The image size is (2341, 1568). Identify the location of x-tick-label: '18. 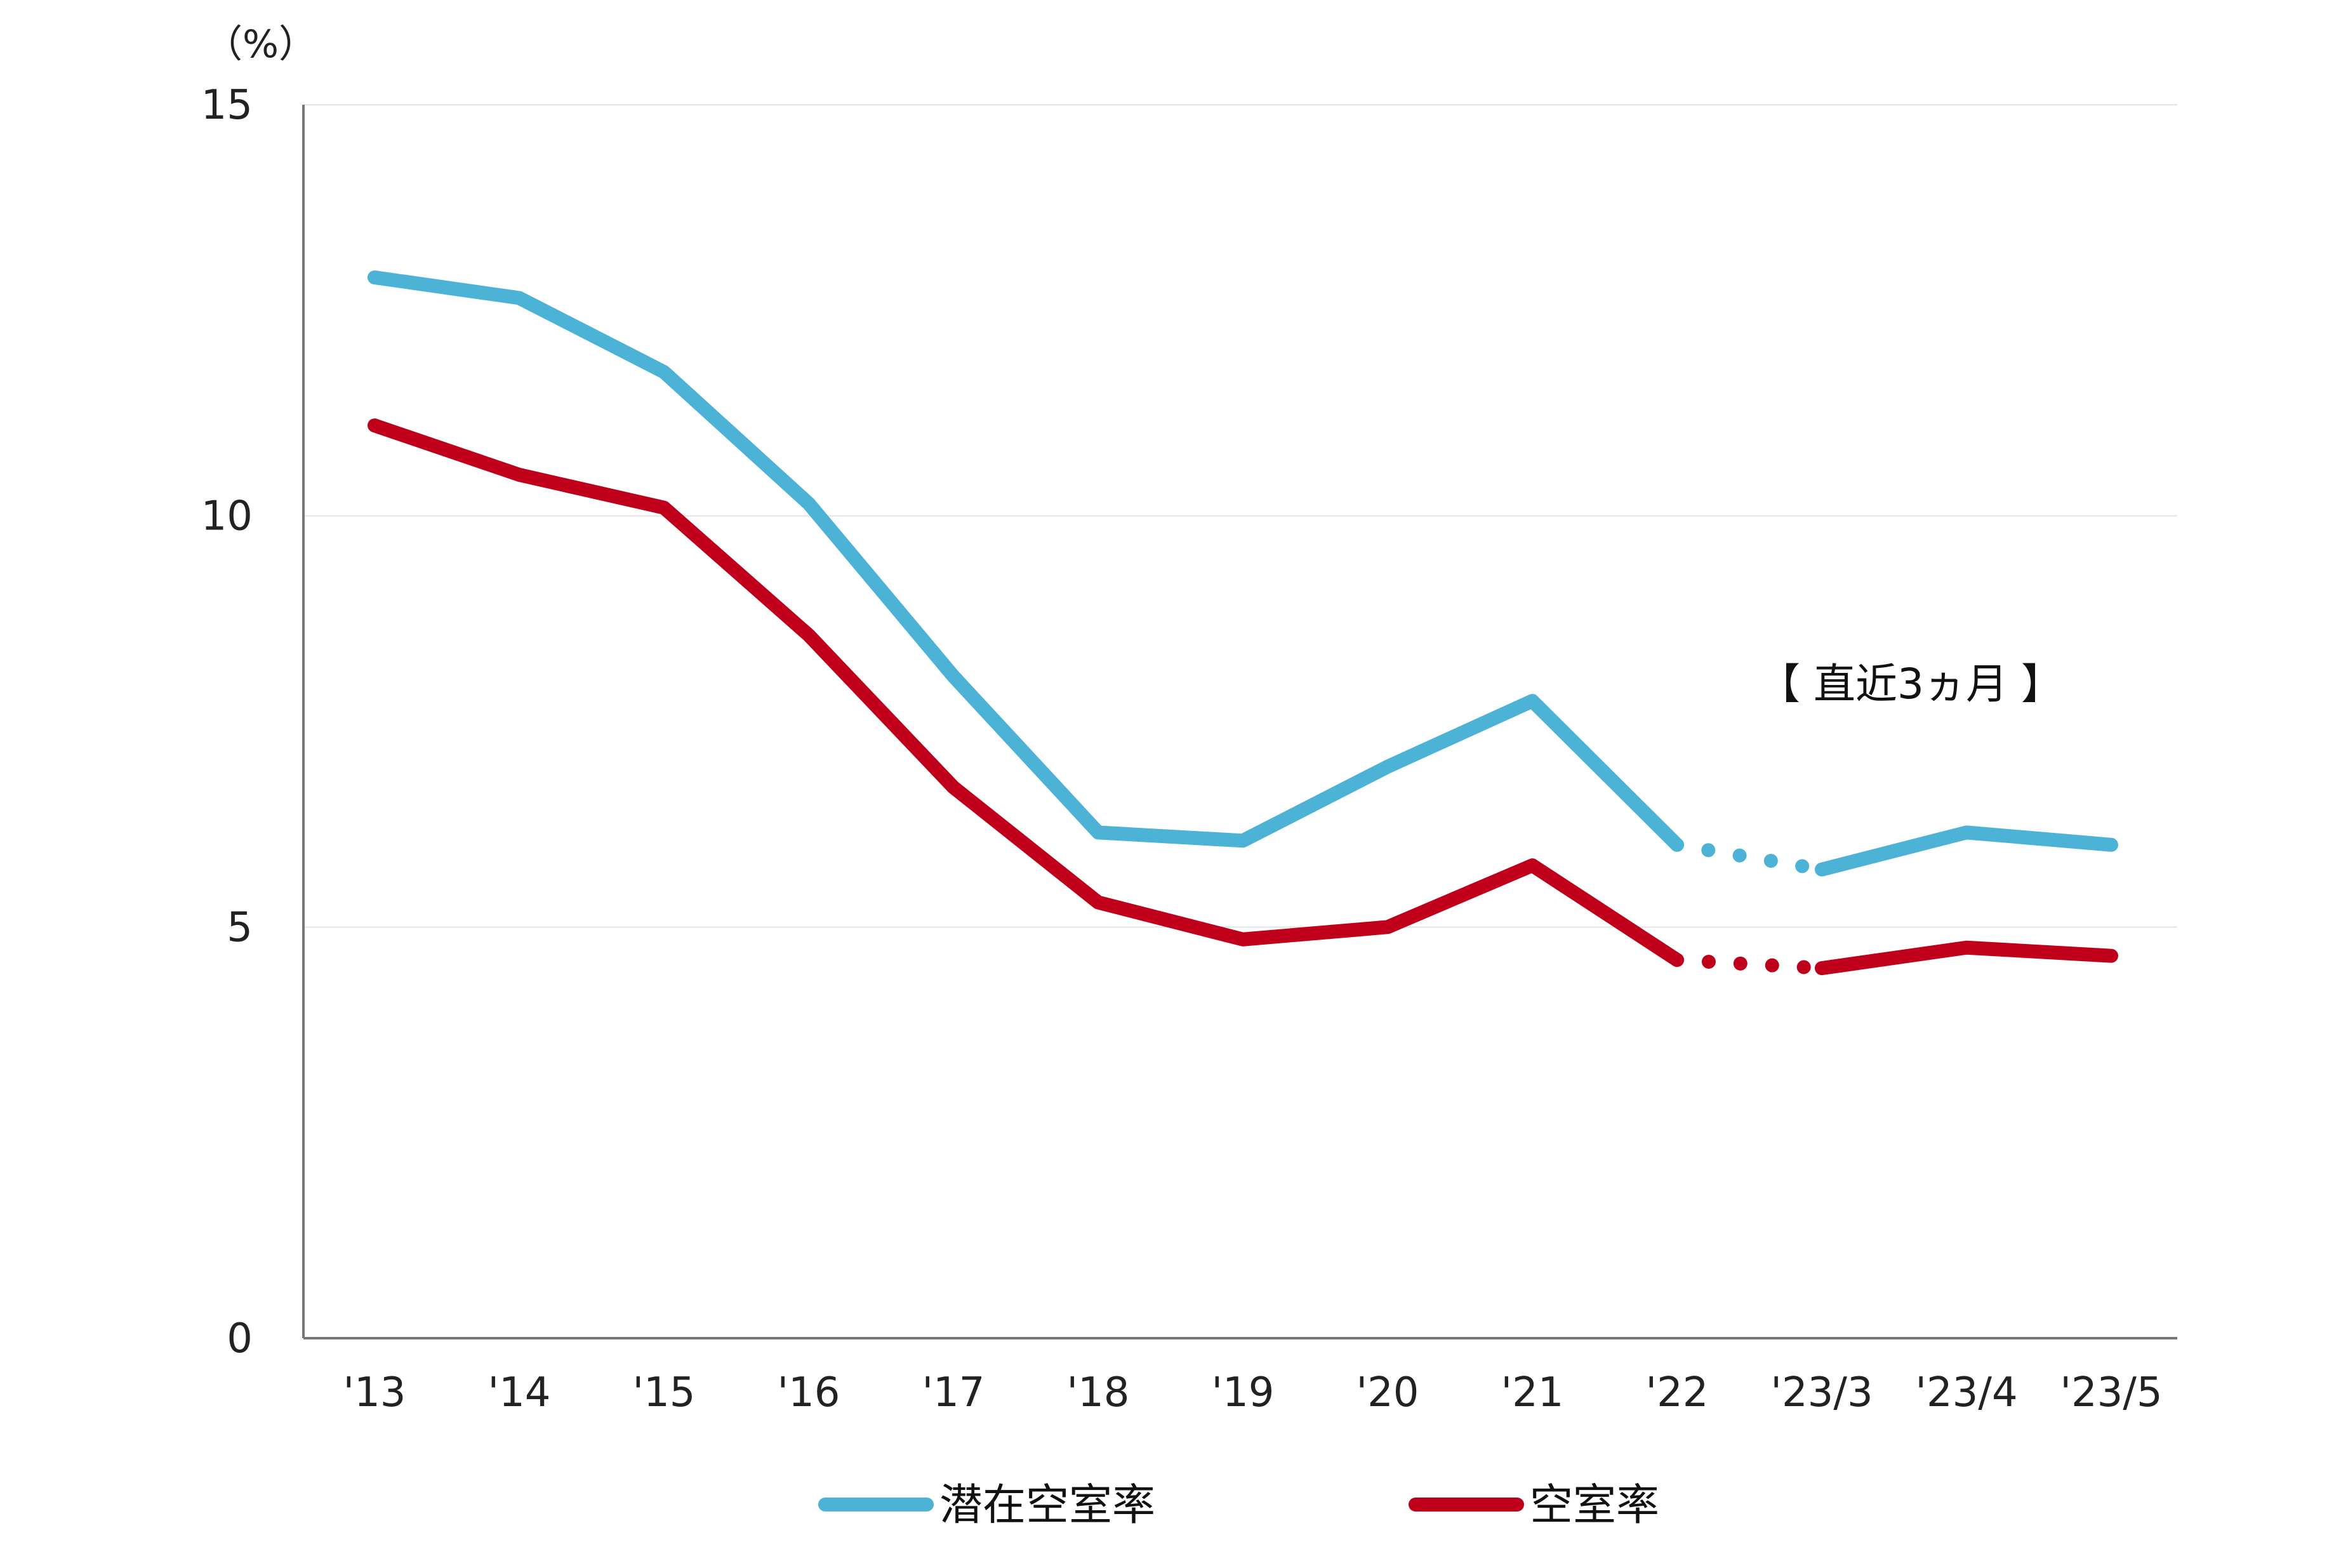
(1097, 1392).